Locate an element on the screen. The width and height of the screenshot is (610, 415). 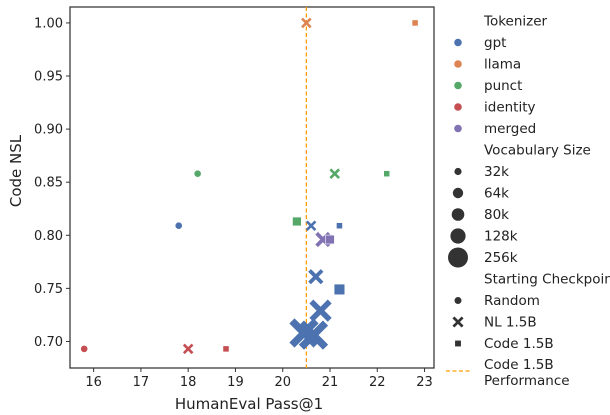
x-tick-label: 22 is located at coordinates (377, 382).